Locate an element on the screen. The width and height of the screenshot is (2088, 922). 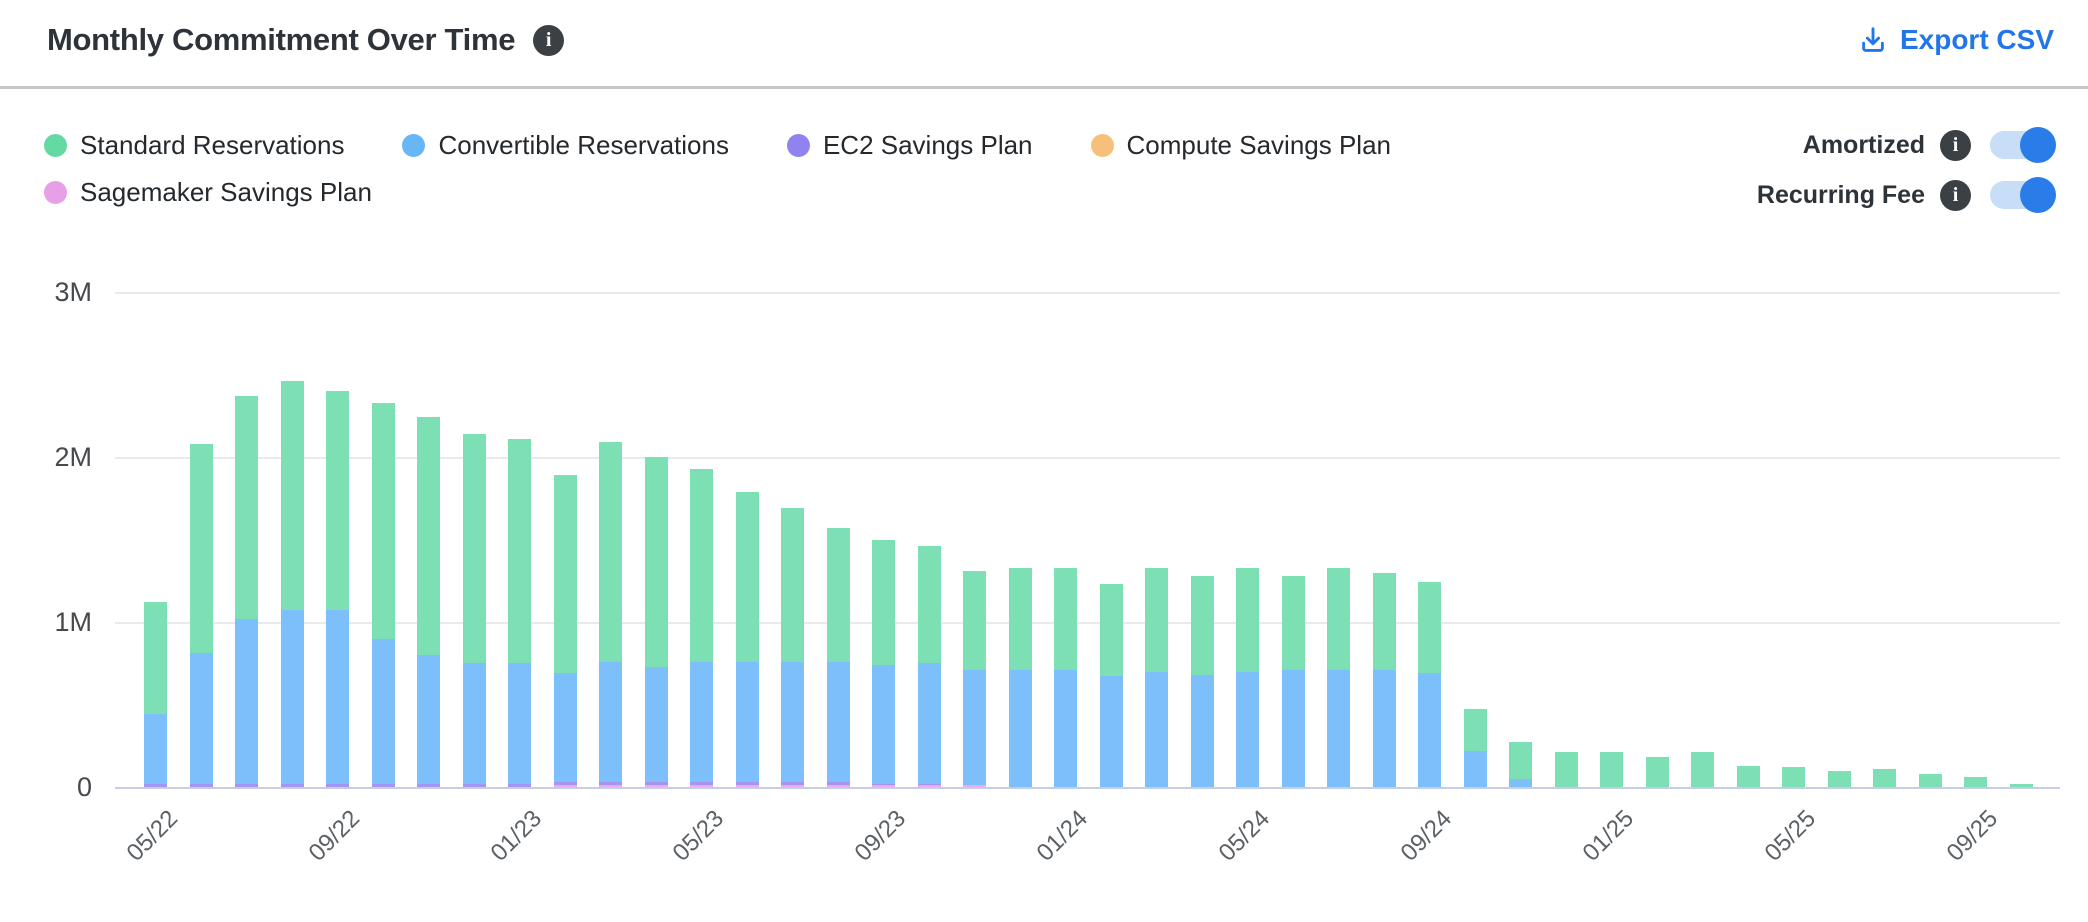
toggle-row: Amortized i is located at coordinates (1907, 145).